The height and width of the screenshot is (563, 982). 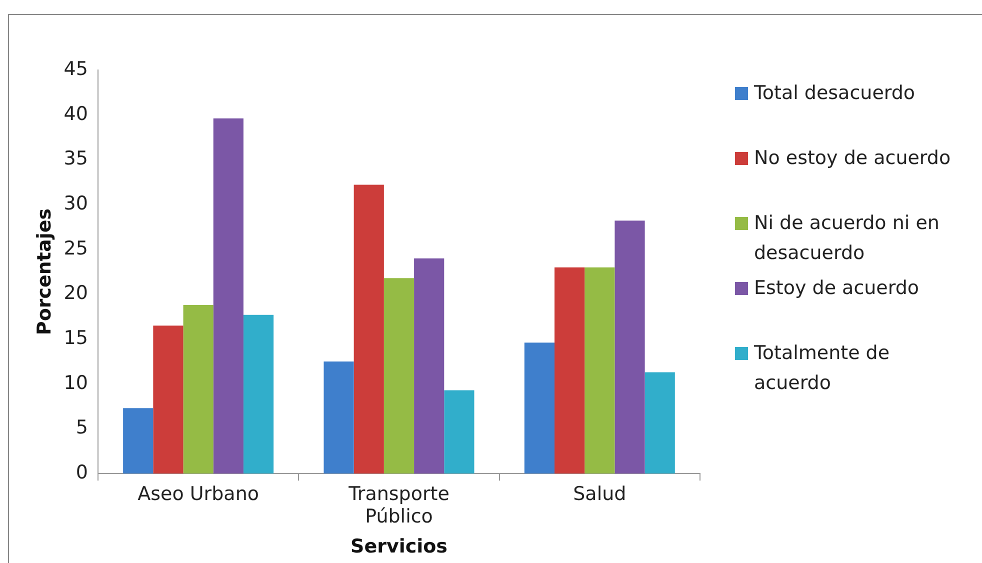 I want to click on y-tick-label: 20, so click(x=76, y=293).